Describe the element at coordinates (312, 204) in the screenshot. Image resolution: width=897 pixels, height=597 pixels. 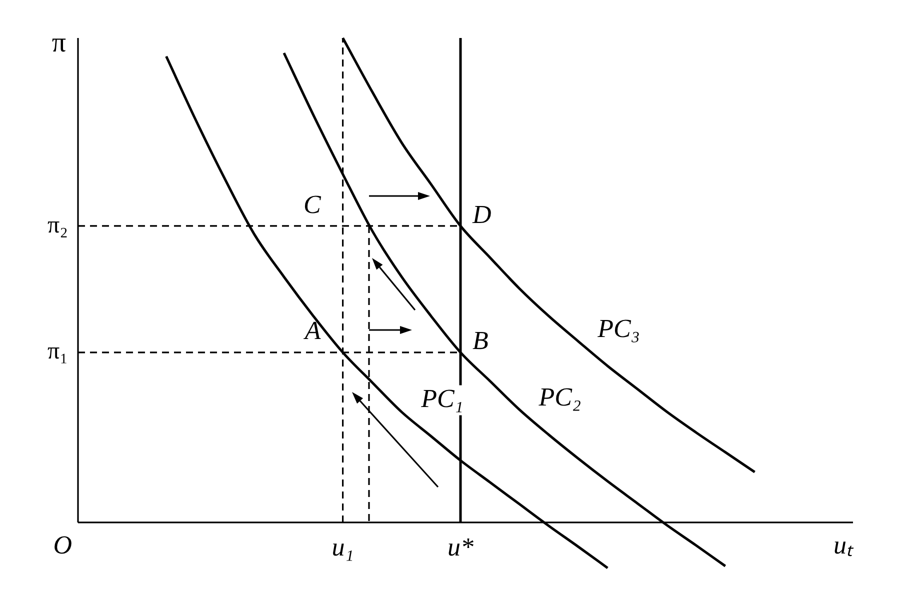
I see `annotation: C` at that location.